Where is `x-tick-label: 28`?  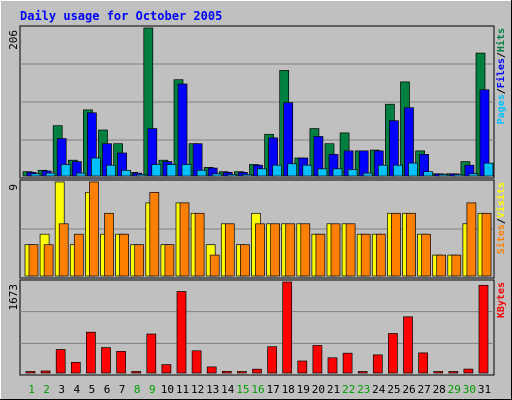
x-tick-label: 28 is located at coordinates (439, 389).